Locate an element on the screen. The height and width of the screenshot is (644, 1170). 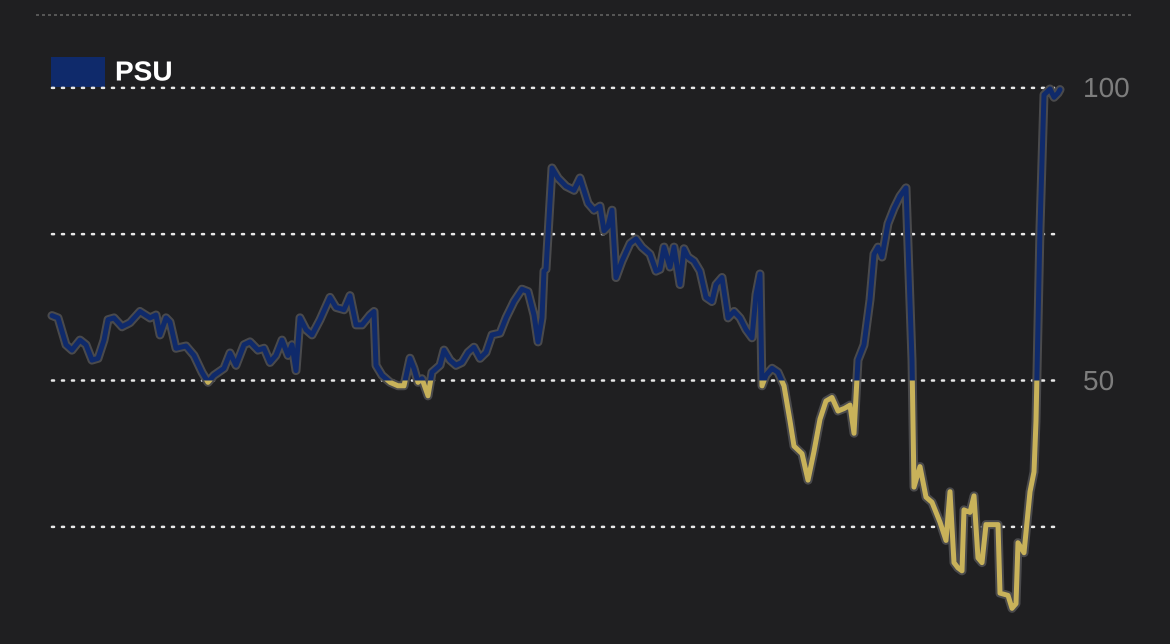
y-tick-label: 50 is located at coordinates (1098, 380).